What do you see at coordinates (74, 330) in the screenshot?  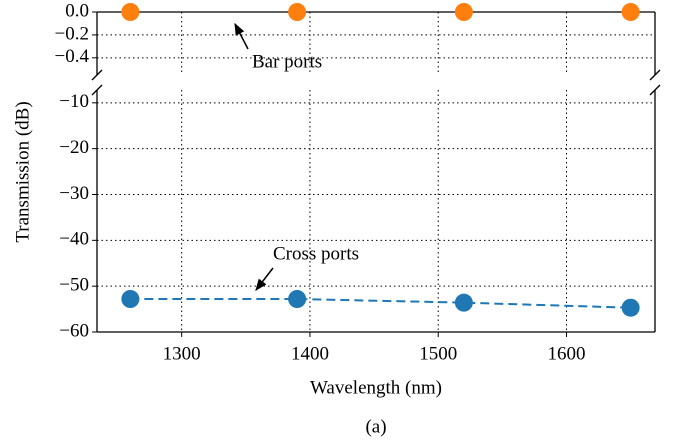 I see `y-tick-label: −60` at bounding box center [74, 330].